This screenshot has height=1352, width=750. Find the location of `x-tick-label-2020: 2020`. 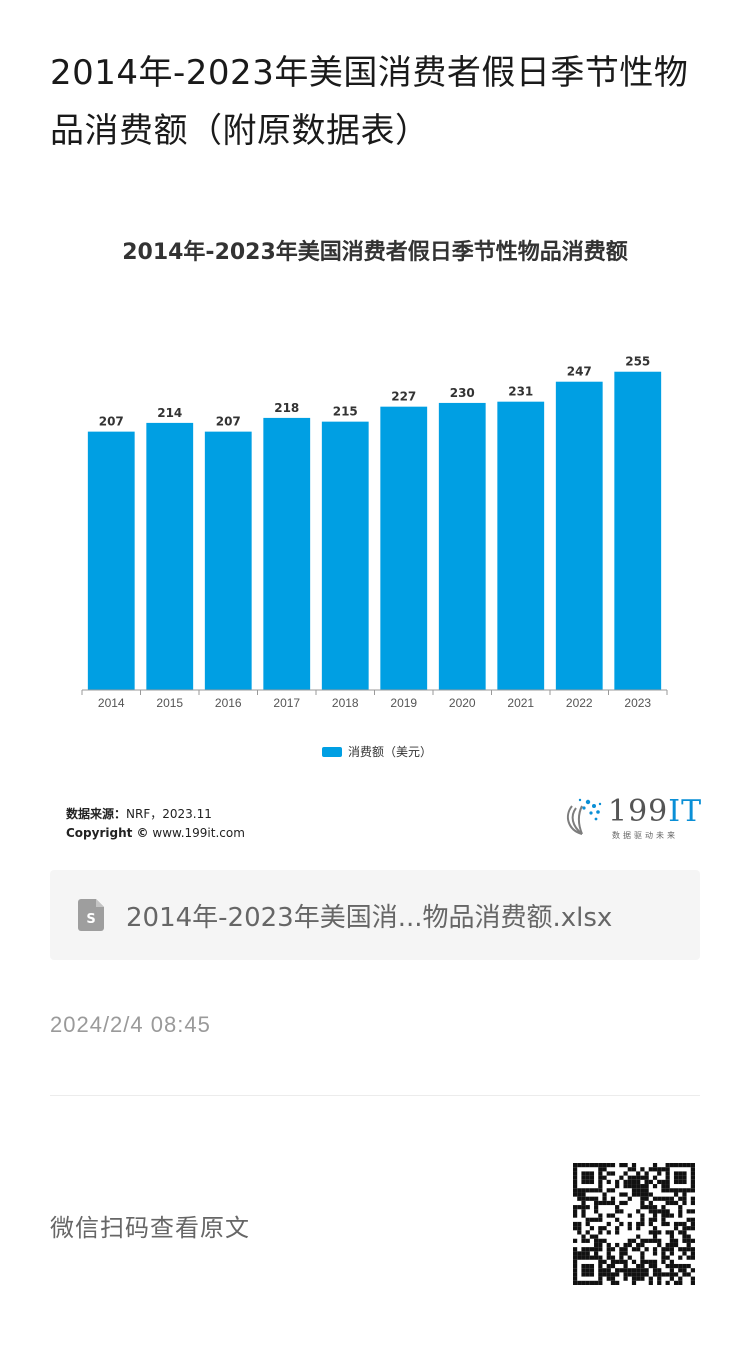

x-tick-label-2020: 2020 is located at coordinates (462, 703).